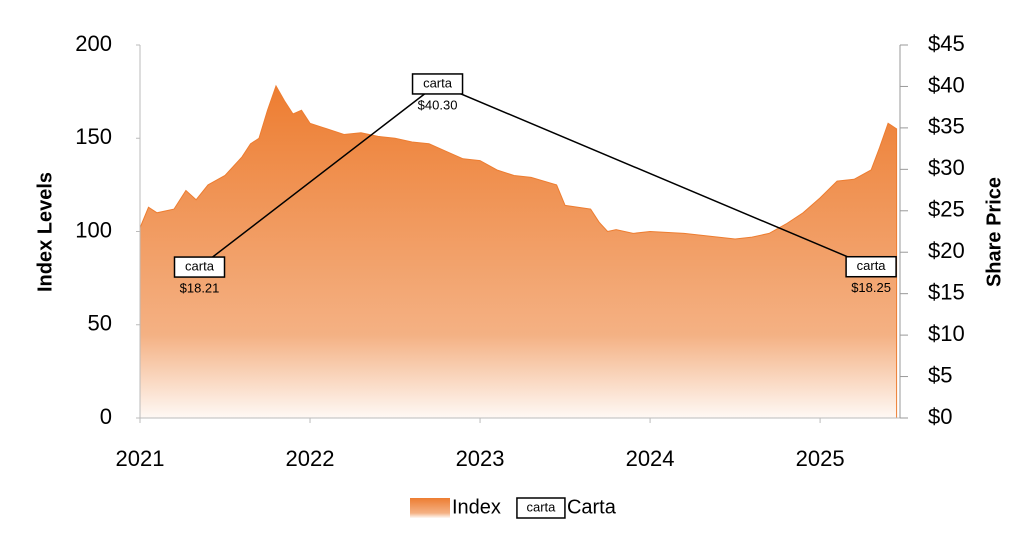 This screenshot has height=538, width=1024. What do you see at coordinates (946, 43) in the screenshot?
I see `y2-tick-label: $45` at bounding box center [946, 43].